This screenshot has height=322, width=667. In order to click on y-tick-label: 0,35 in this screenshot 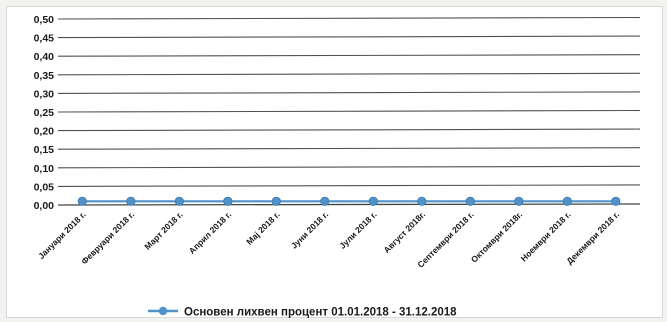, I will do `click(44, 76)`.